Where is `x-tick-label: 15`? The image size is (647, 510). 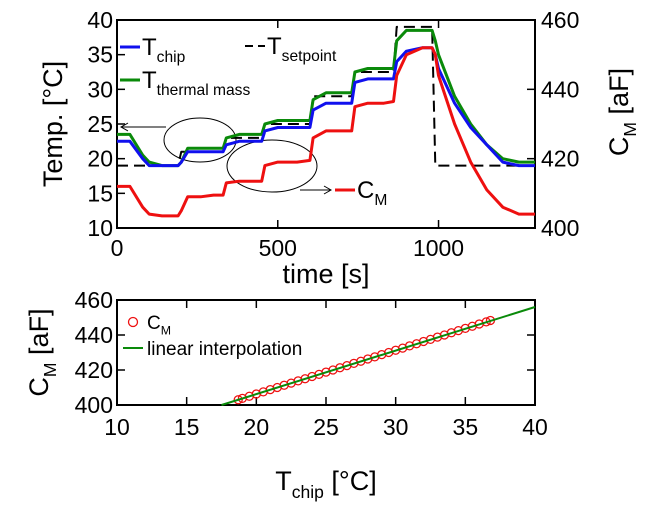
x-tick-label: 15 is located at coordinates (187, 427).